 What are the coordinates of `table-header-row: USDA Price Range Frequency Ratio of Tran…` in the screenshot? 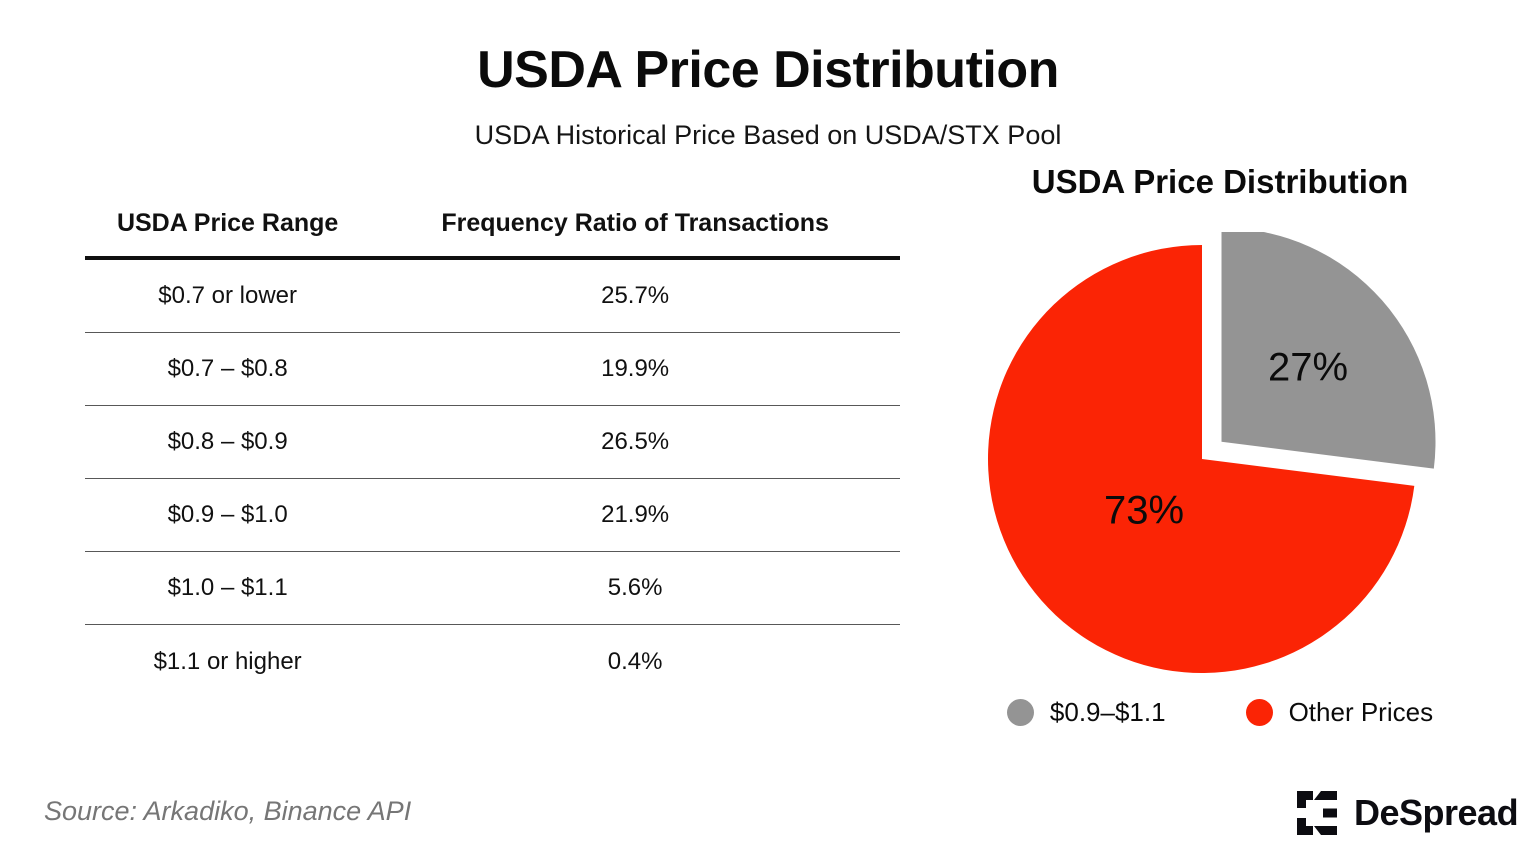 It's located at (492, 225).